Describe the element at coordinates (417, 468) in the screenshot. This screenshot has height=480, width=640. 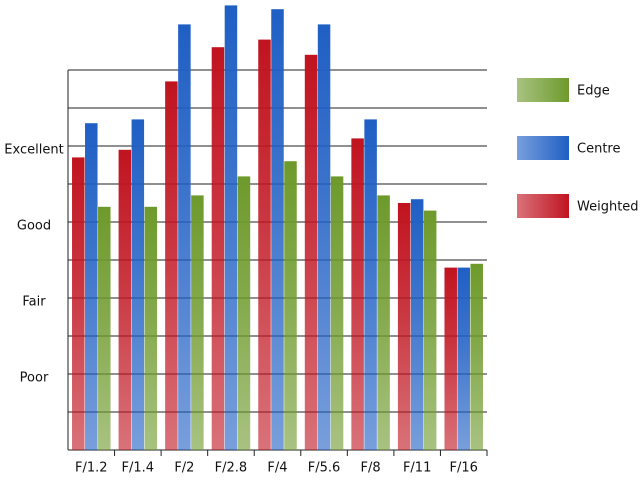
I see `x-tick-label: F/11` at that location.